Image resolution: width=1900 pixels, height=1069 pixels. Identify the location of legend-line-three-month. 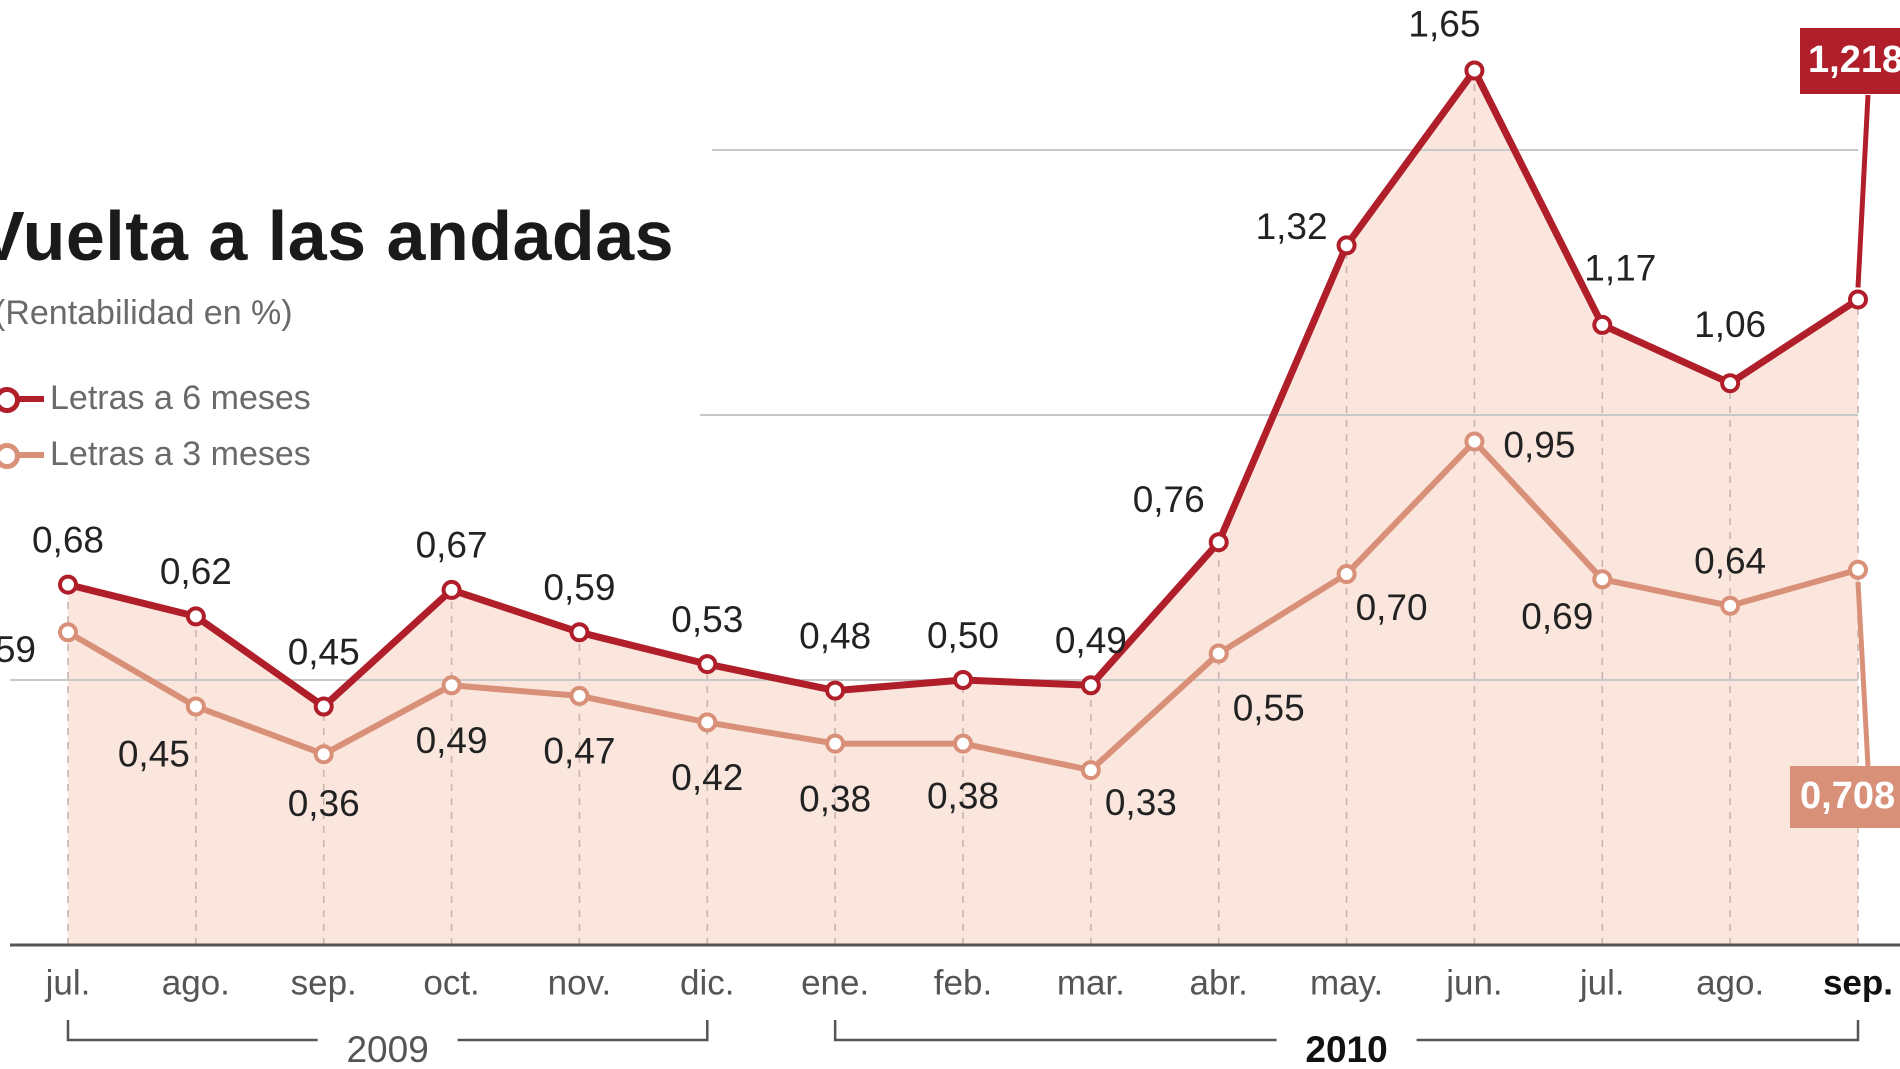
(22, 455).